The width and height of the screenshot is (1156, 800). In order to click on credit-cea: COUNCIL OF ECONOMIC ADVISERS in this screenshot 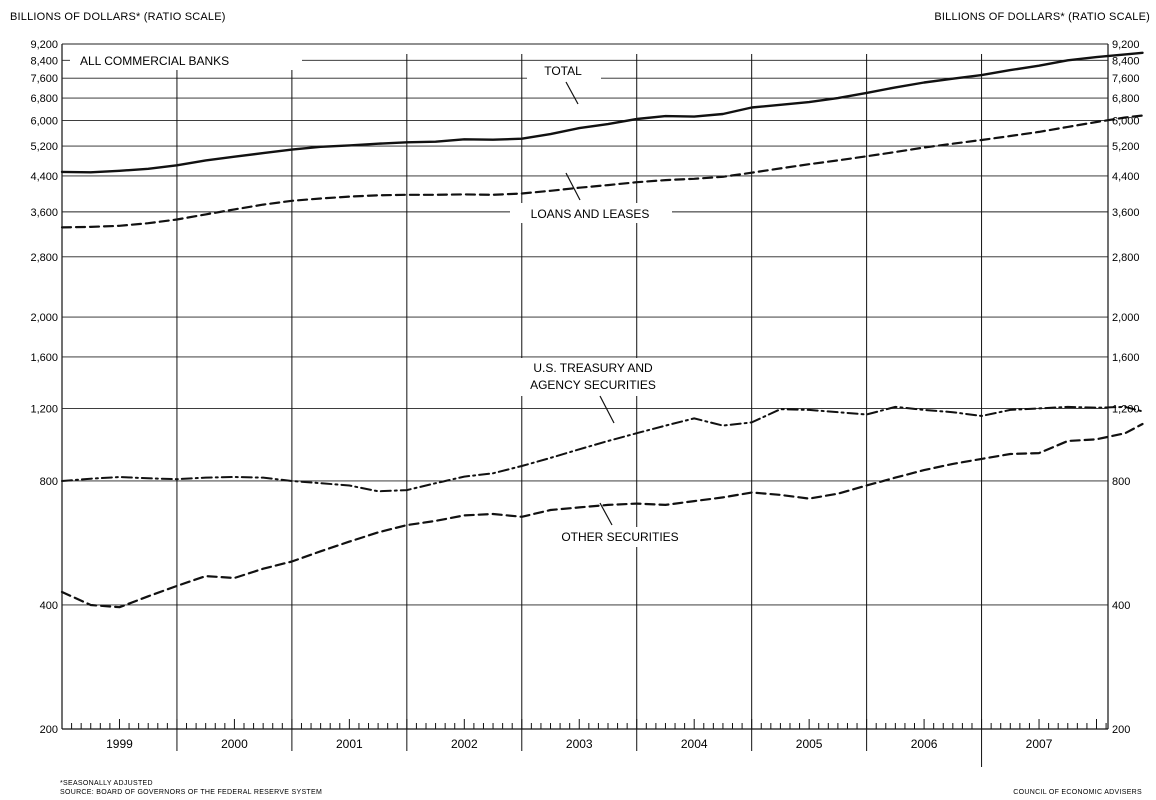, I will do `click(1077, 792)`.